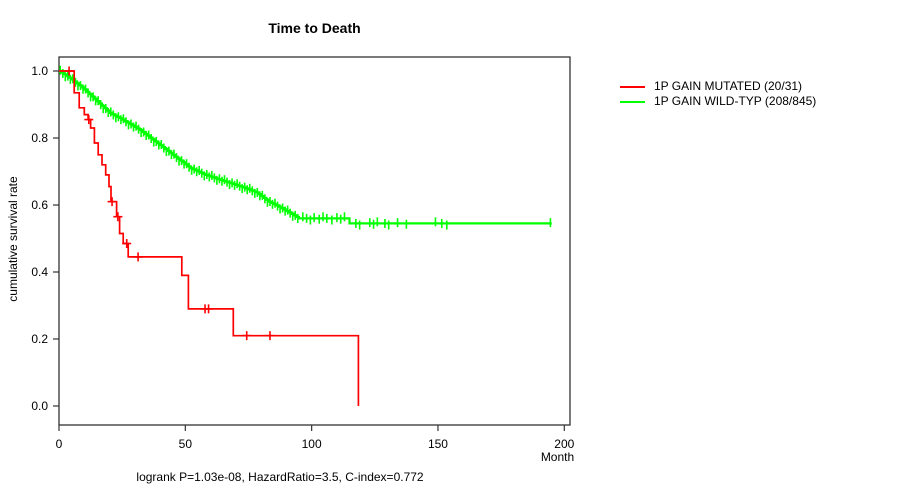 Image resolution: width=900 pixels, height=500 pixels. I want to click on x-tick-label: 150, so click(438, 444).